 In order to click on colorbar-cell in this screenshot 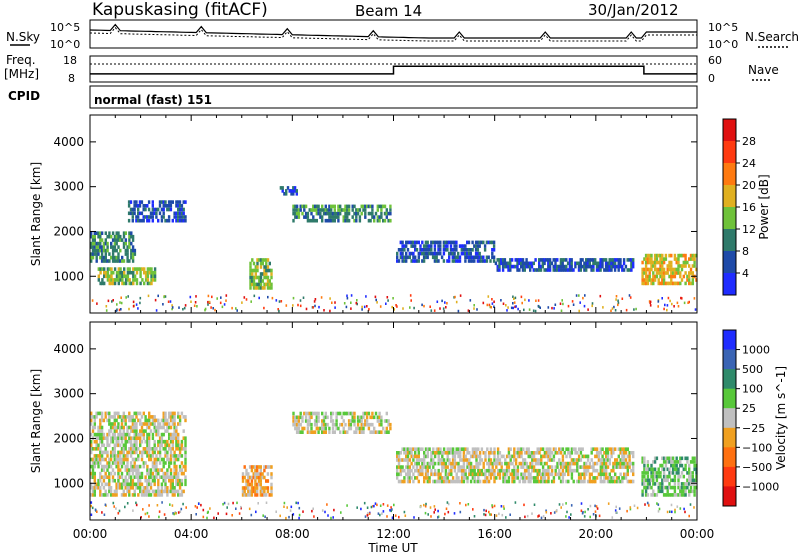, I will do `click(729, 398)`.